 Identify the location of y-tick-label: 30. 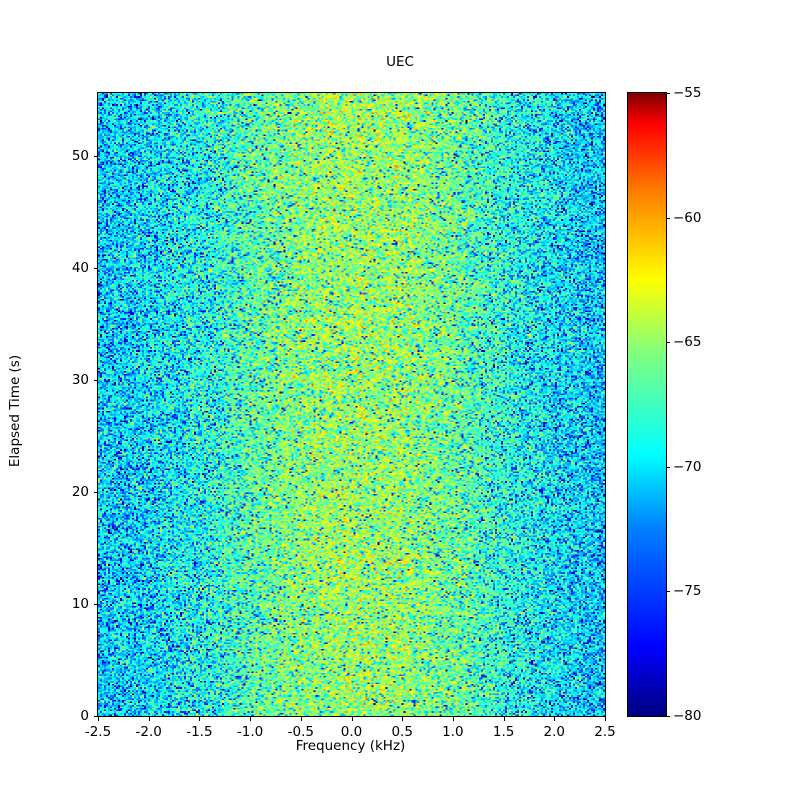
(80, 379).